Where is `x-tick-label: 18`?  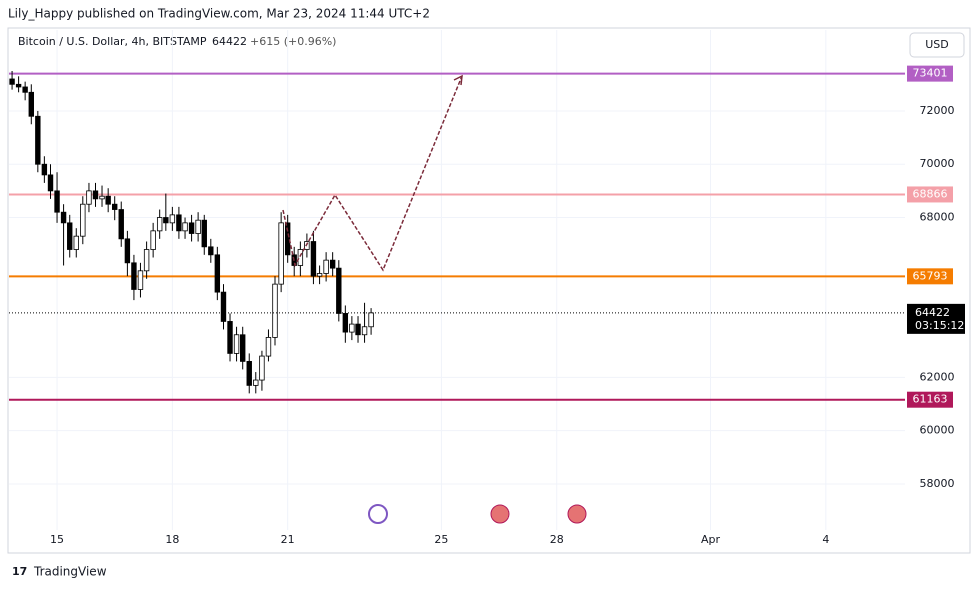 x-tick-label: 18 is located at coordinates (172, 539).